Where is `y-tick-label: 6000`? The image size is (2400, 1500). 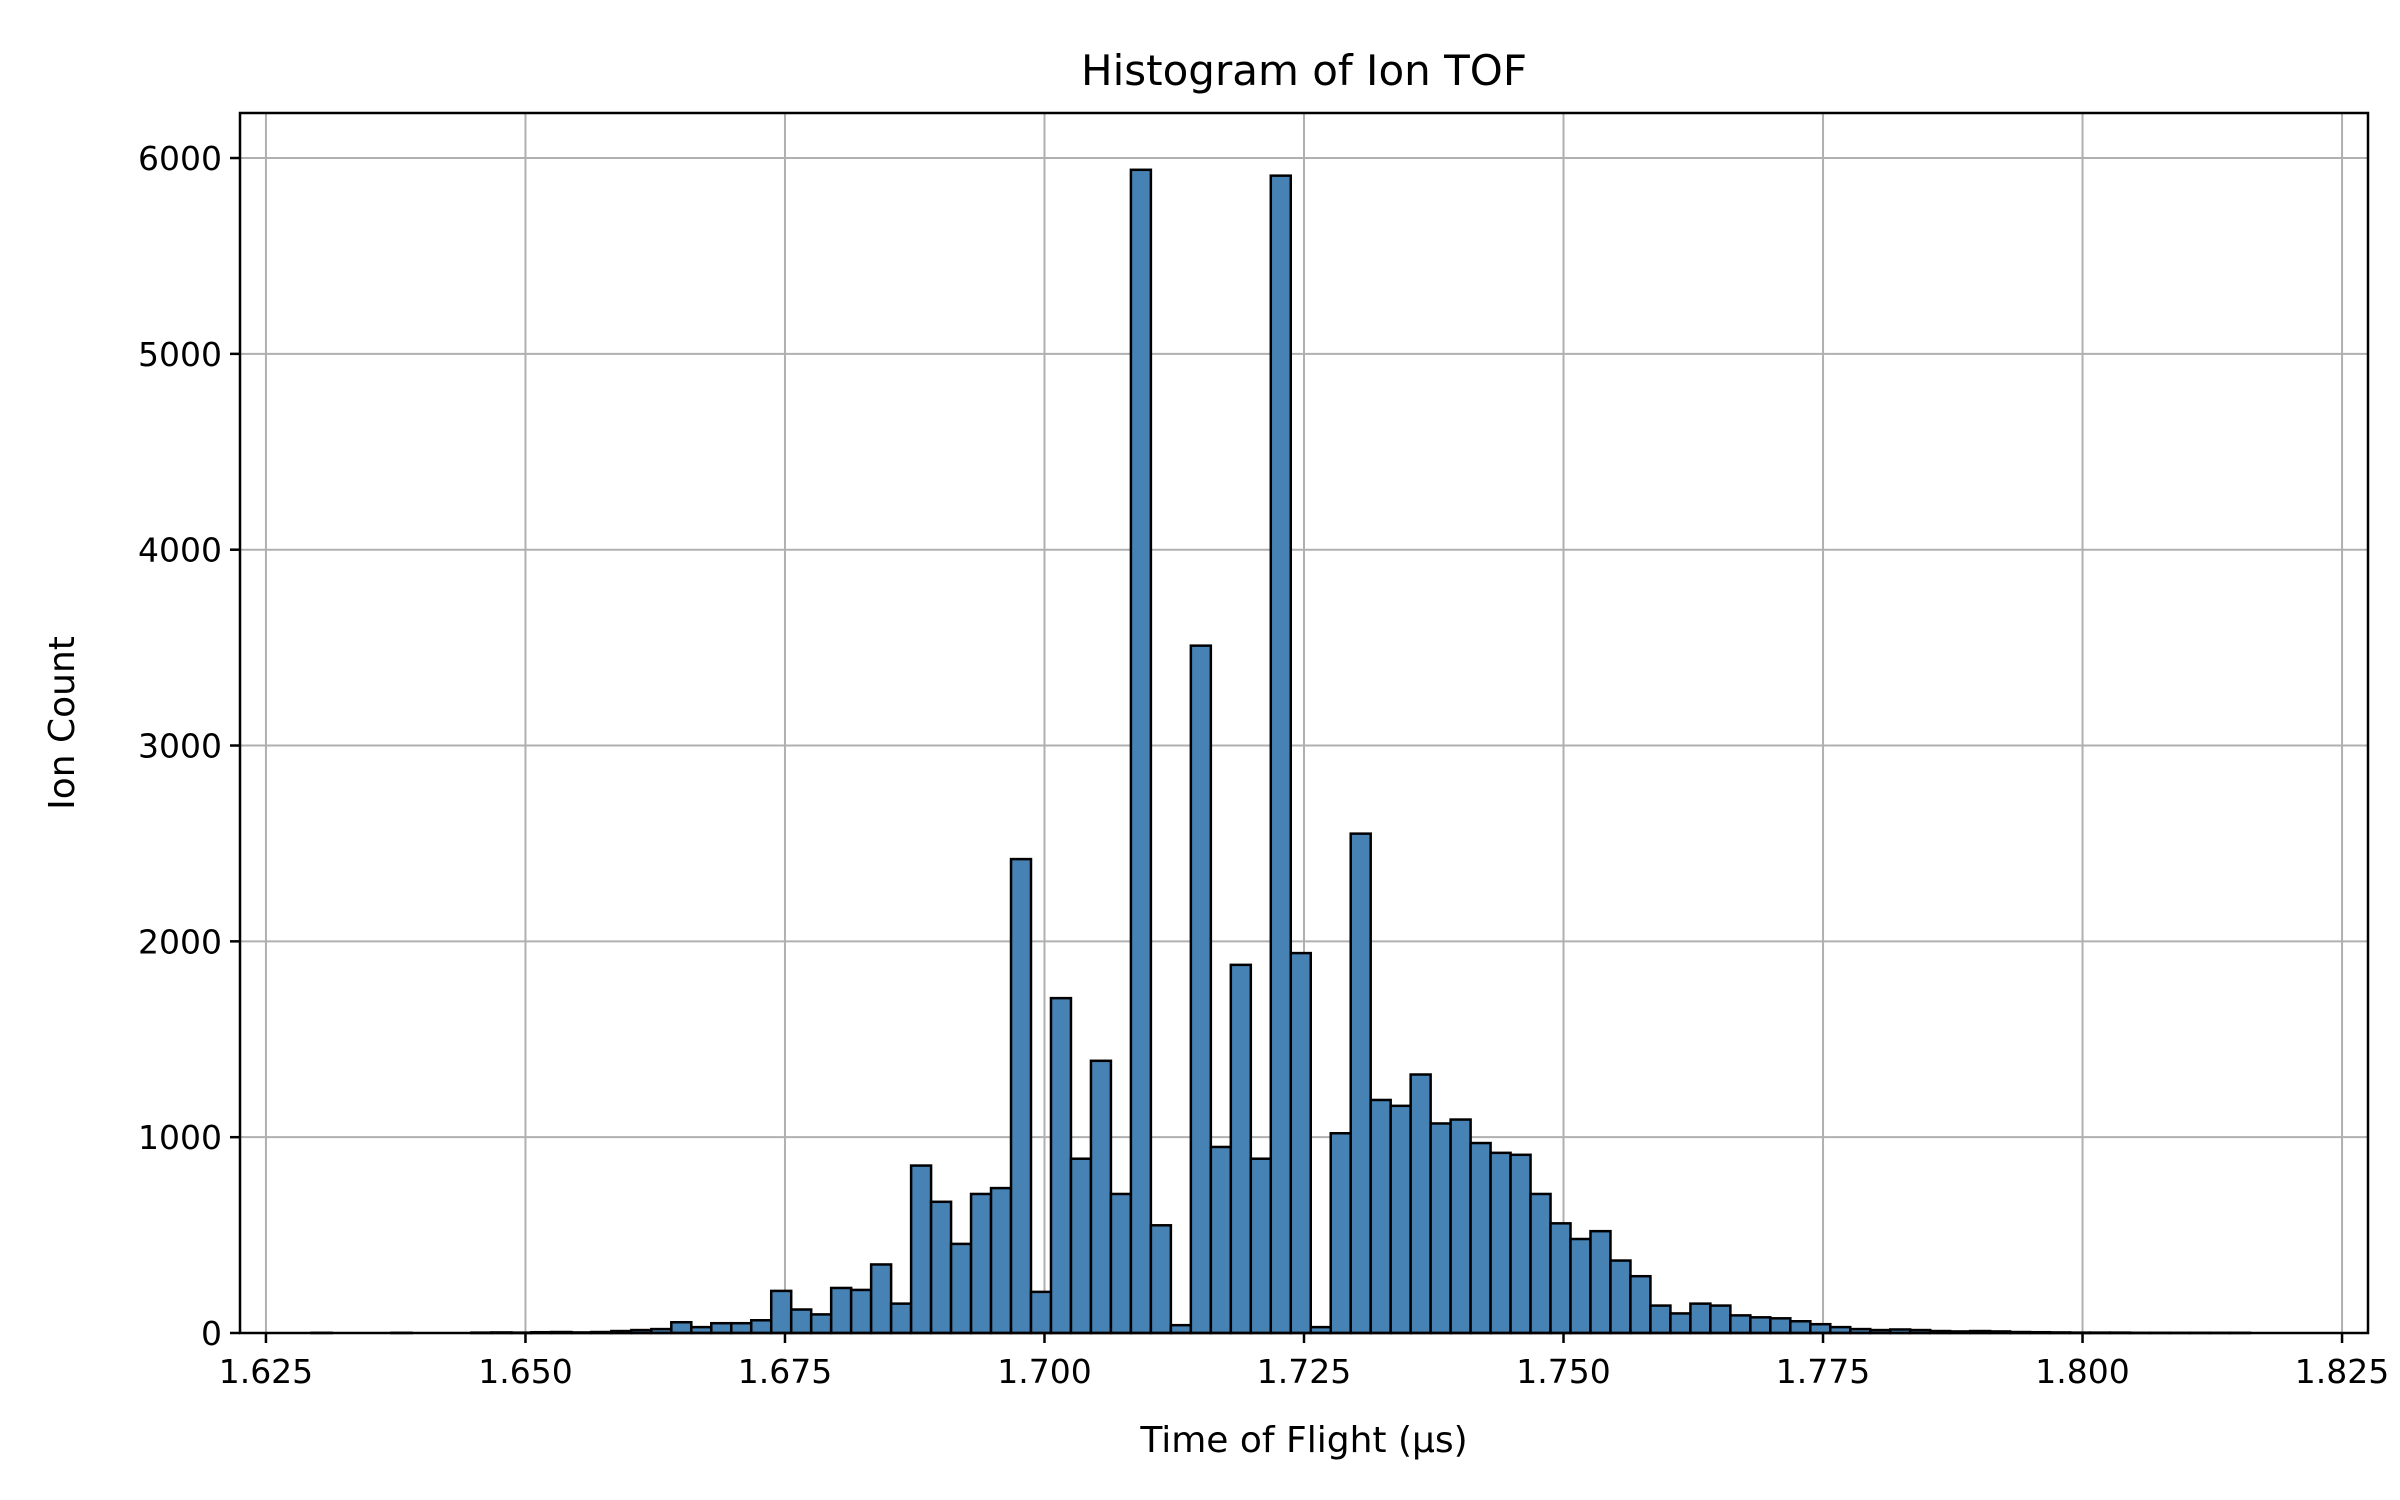
y-tick-label: 6000 is located at coordinates (180, 158).